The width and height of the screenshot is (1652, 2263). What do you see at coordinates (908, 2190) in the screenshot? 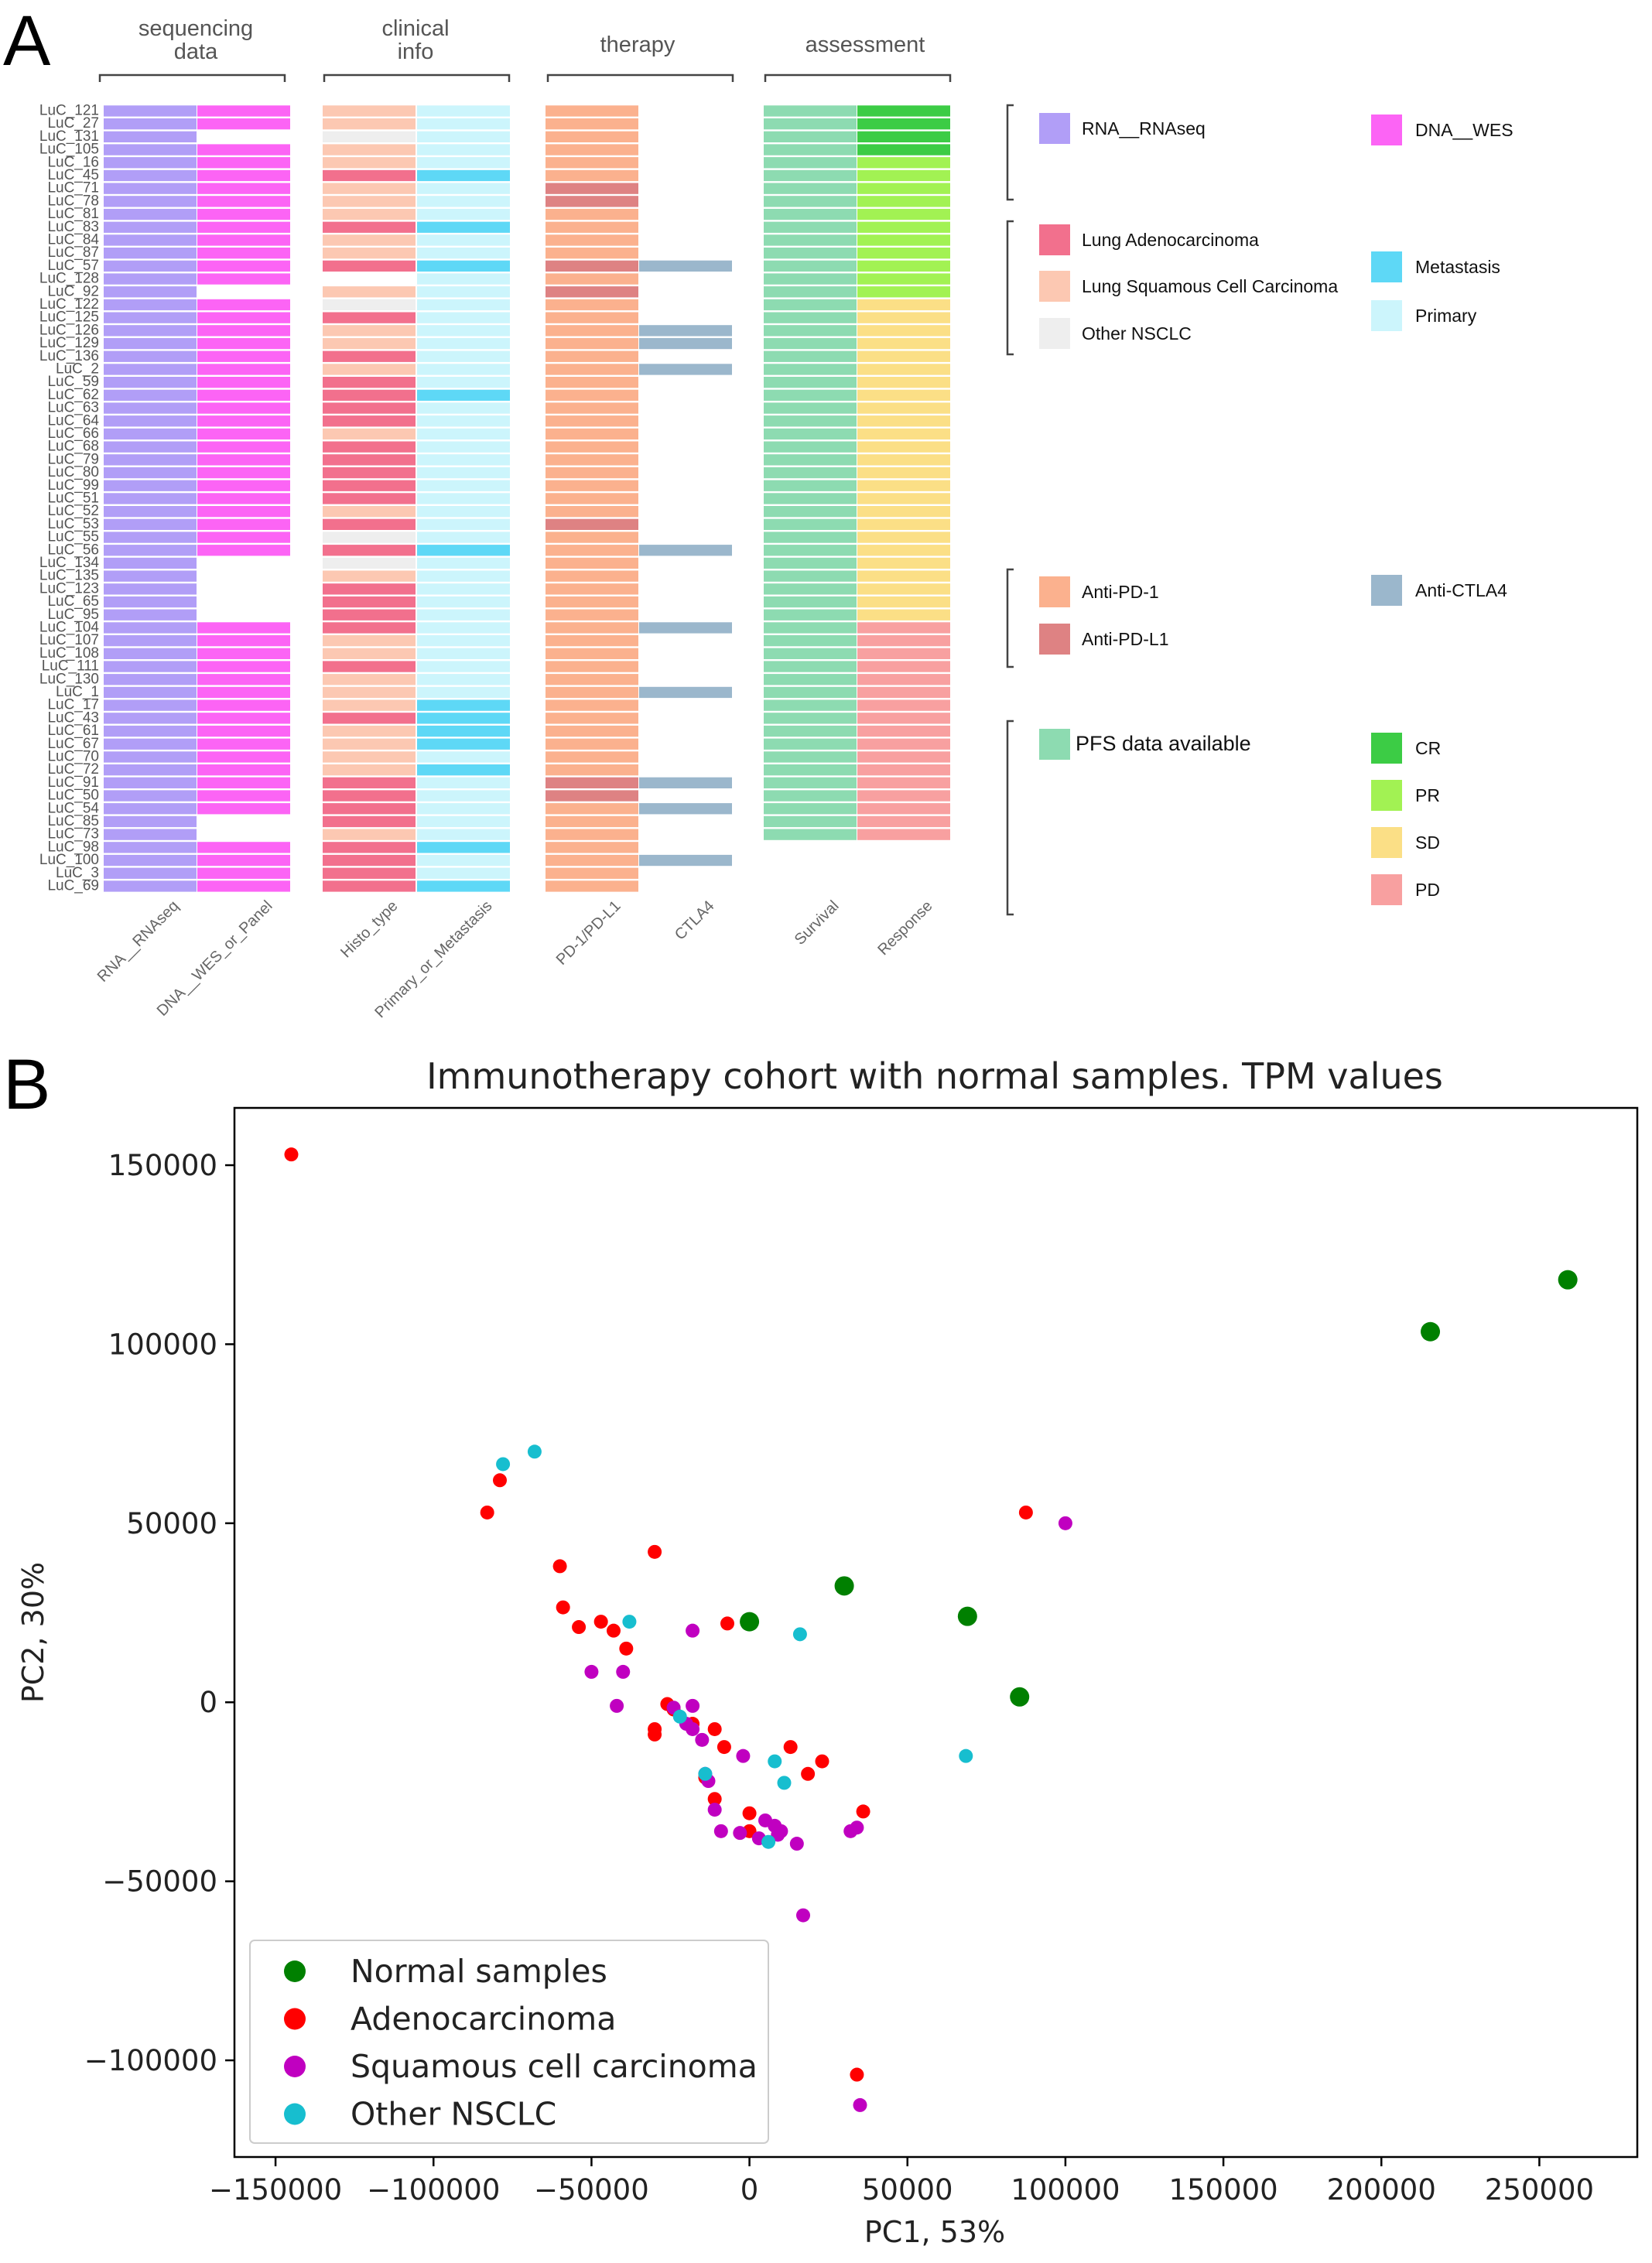
I see `x-tick-label: 50000` at bounding box center [908, 2190].